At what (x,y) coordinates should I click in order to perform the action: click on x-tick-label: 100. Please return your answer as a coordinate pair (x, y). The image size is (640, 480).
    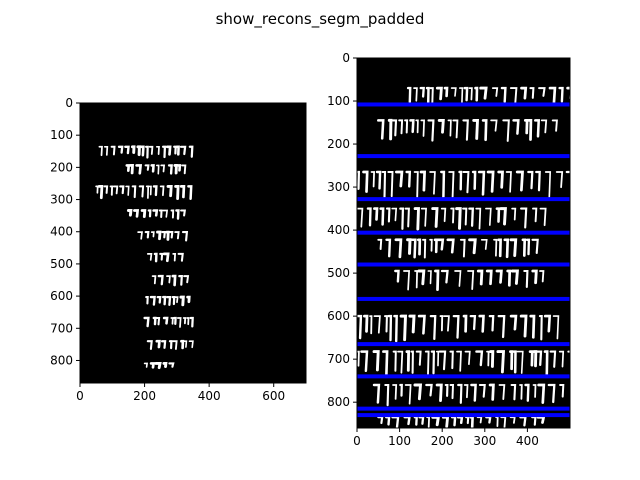
    Looking at the image, I should click on (399, 441).